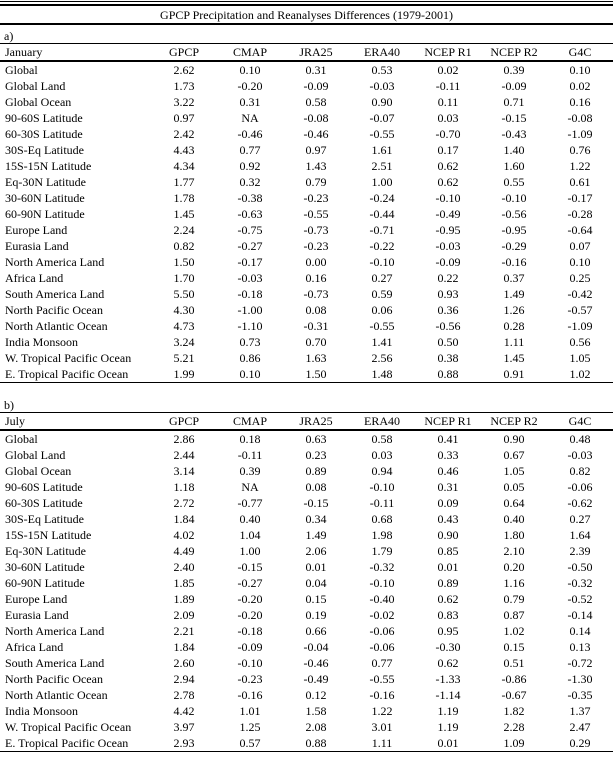 The height and width of the screenshot is (757, 613). I want to click on row-label: 30S-Eq Latitude, so click(44, 150).